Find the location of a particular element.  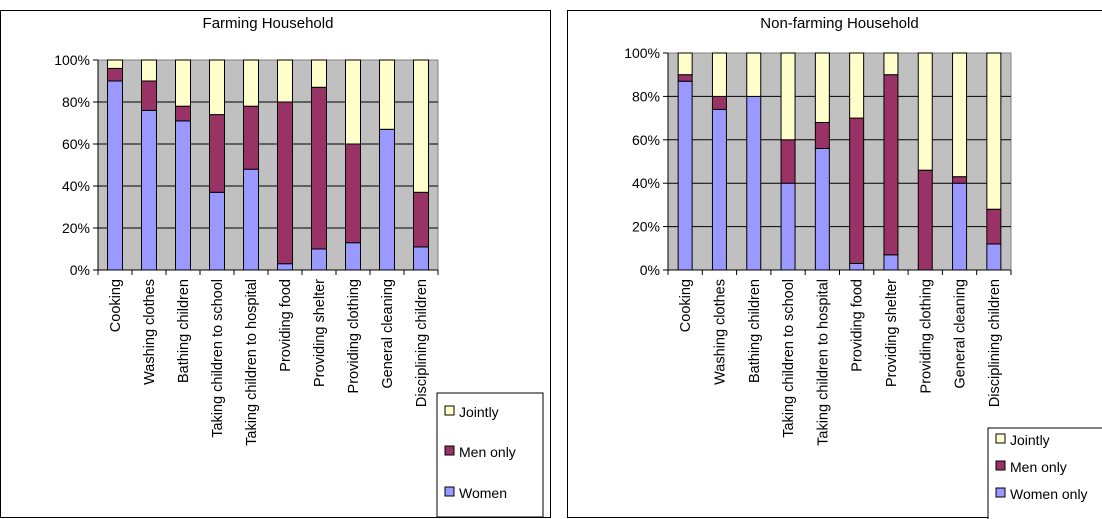

legend-label: Women only is located at coordinates (1049, 494).